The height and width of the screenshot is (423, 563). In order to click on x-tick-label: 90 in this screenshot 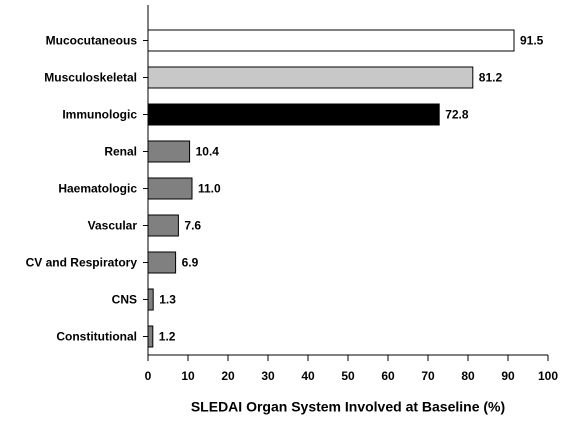, I will do `click(508, 376)`.